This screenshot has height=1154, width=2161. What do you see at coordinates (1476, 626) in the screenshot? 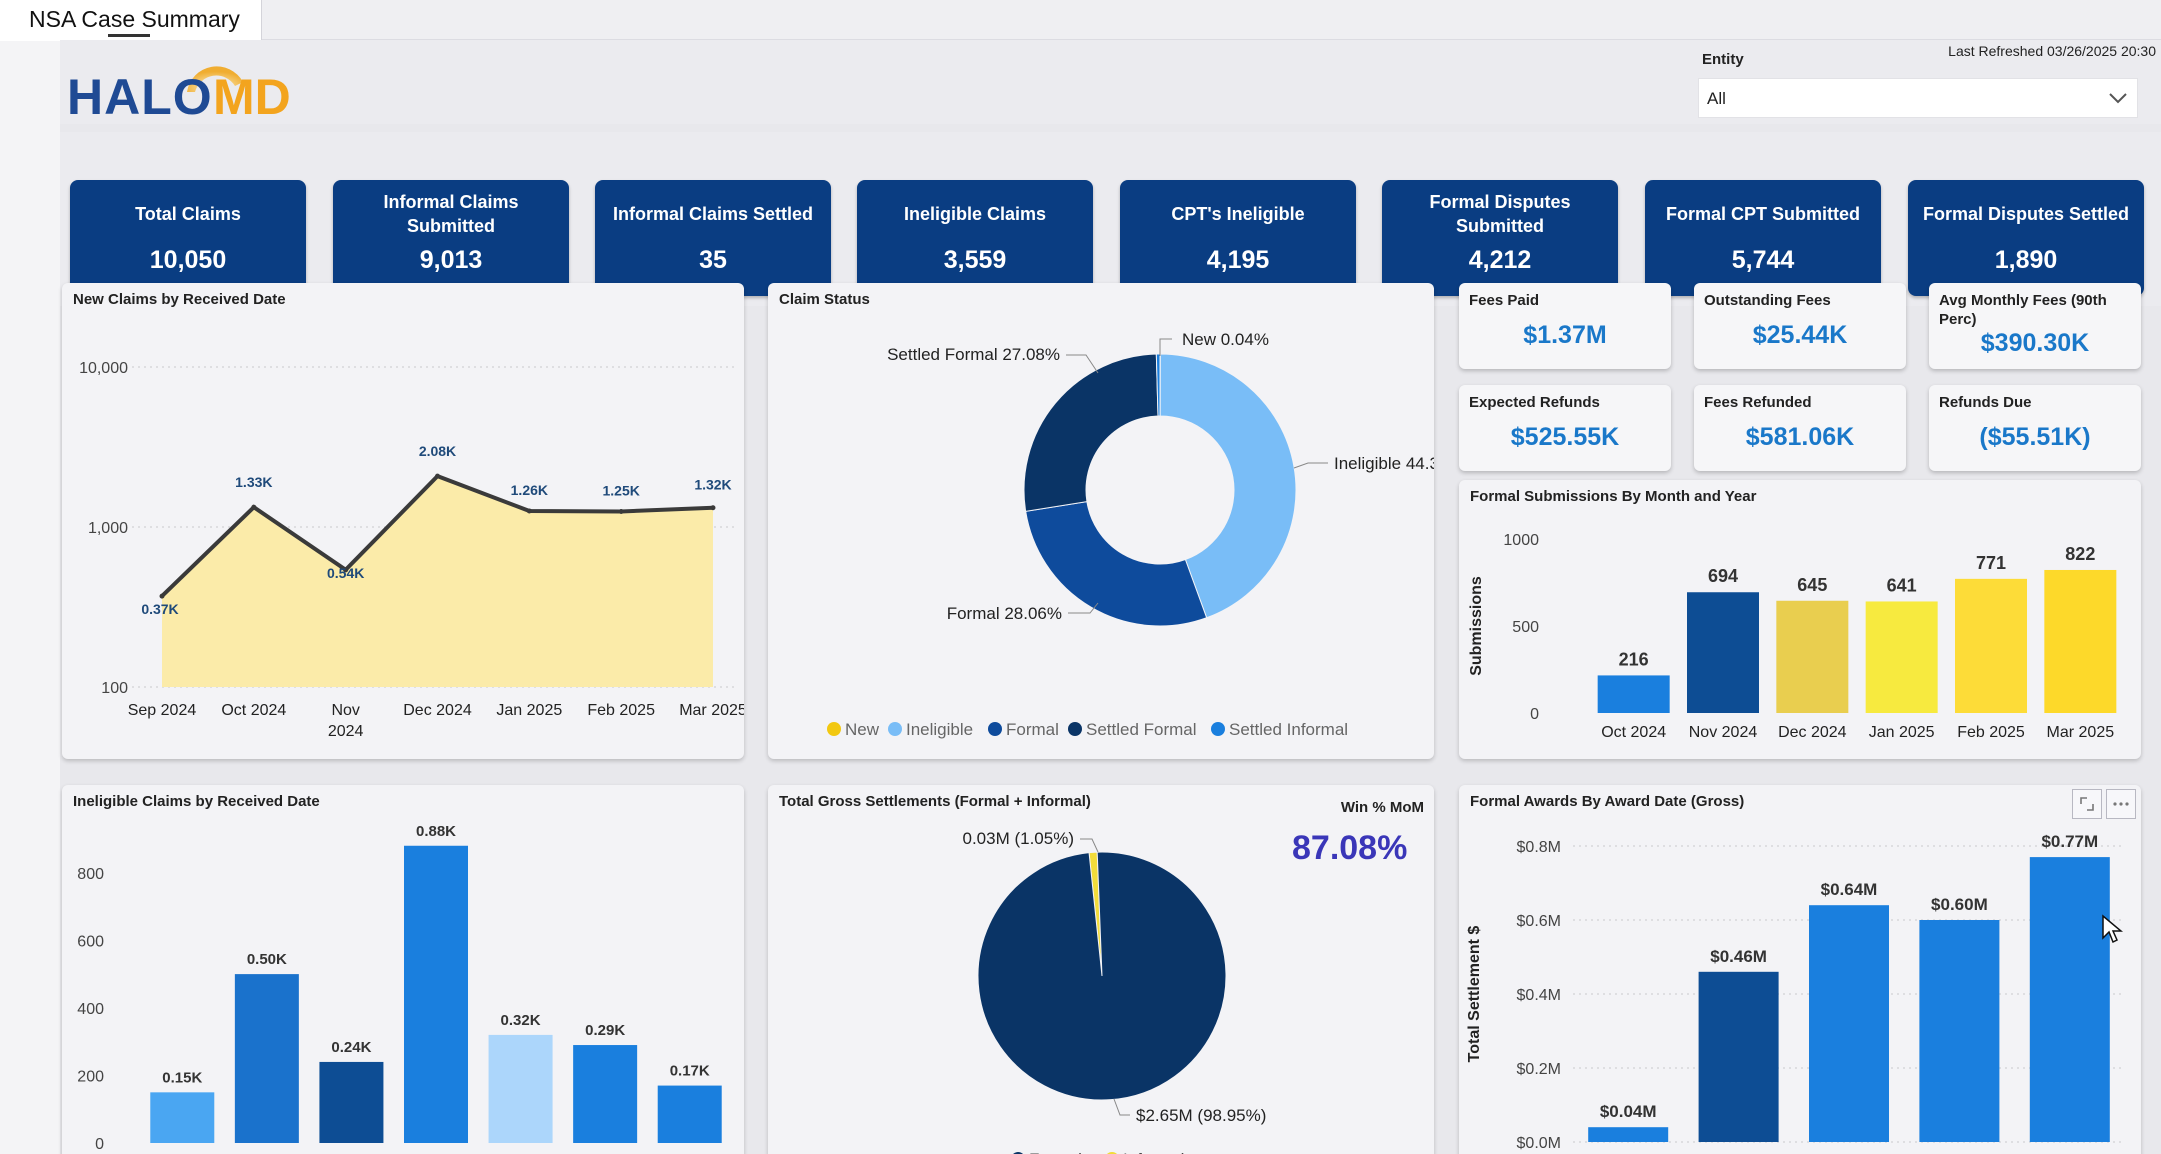
I see `y-axis-title: Submissions` at bounding box center [1476, 626].